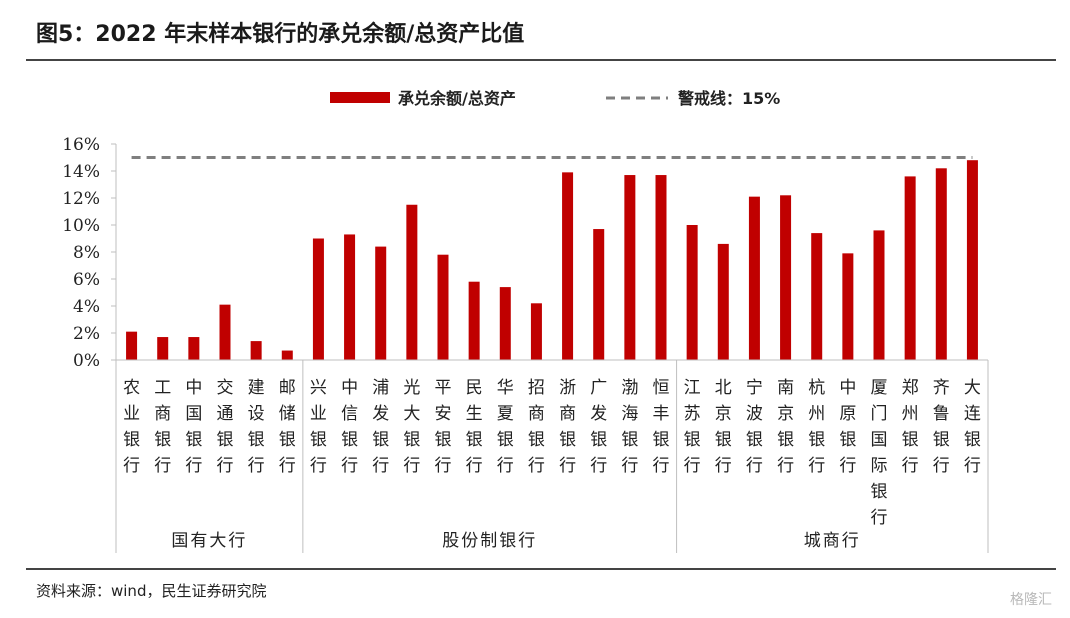 The image size is (1070, 618). I want to click on x-tick-label: 宁波银行, so click(754, 427).